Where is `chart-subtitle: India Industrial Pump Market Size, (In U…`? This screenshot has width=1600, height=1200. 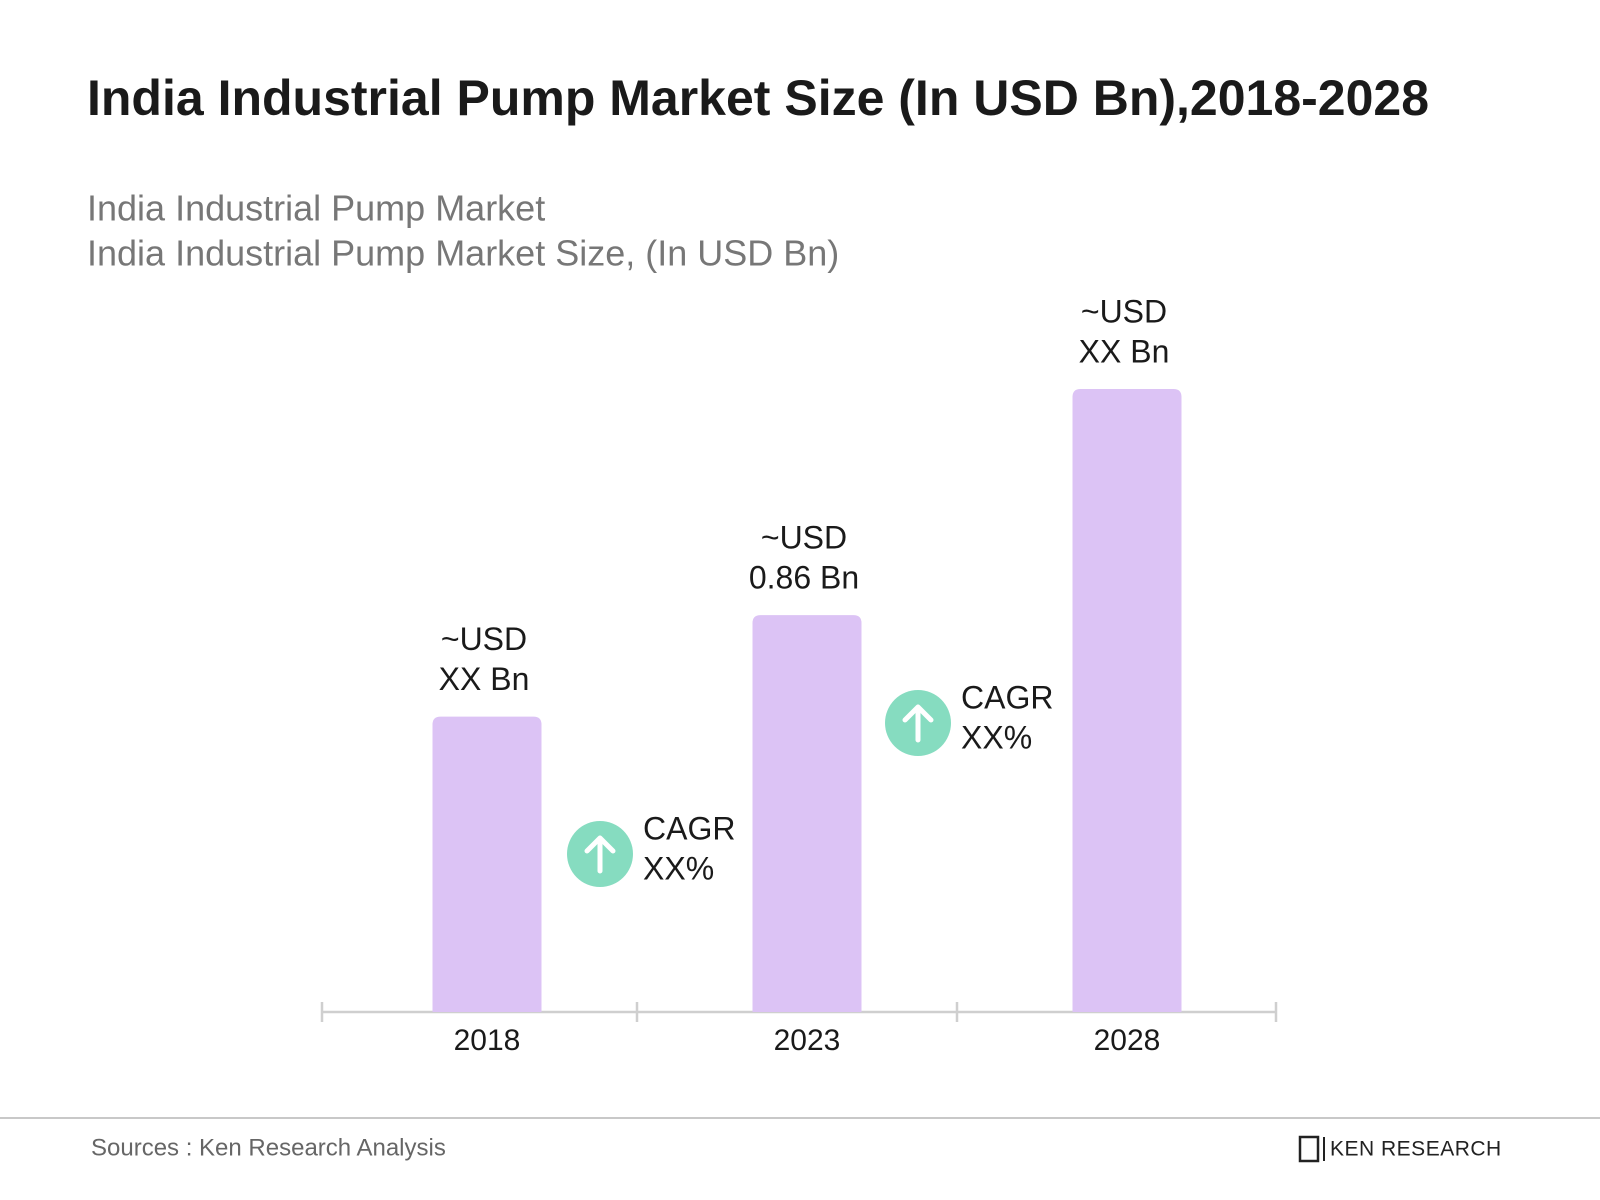
chart-subtitle: India Industrial Pump Market Size, (In U… is located at coordinates (463, 253).